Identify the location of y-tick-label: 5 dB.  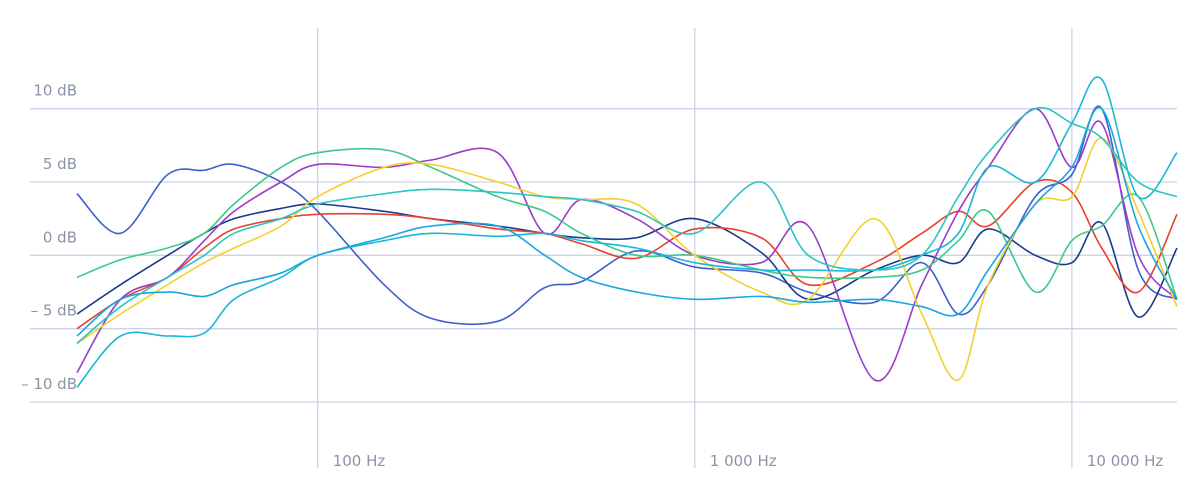
(60, 164).